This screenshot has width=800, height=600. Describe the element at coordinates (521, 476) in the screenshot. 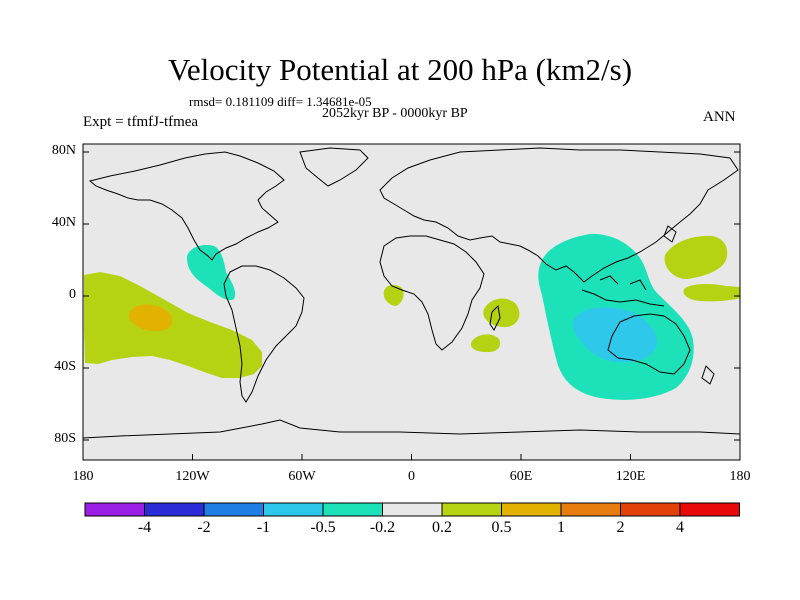

I see `lon-label-60e: 60E` at that location.